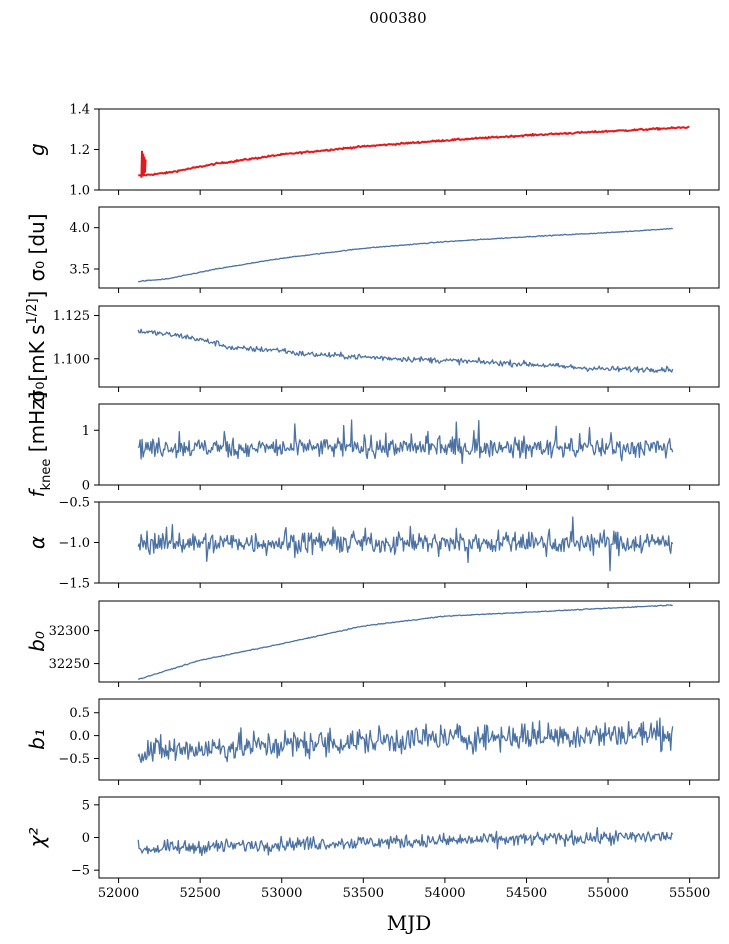 Image resolution: width=729 pixels, height=944 pixels. Describe the element at coordinates (79, 110) in the screenshot. I see `y-tick-label: 1.4` at that location.